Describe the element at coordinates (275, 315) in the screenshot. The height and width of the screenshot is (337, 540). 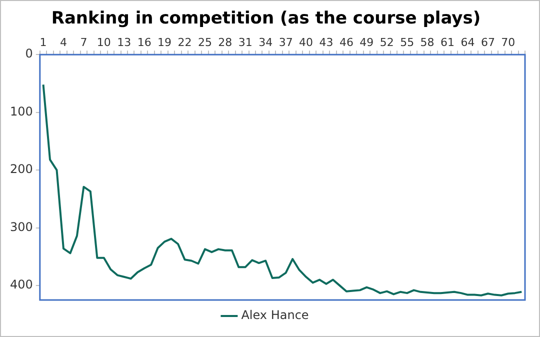
I see `legend-label: Alex Hance` at that location.